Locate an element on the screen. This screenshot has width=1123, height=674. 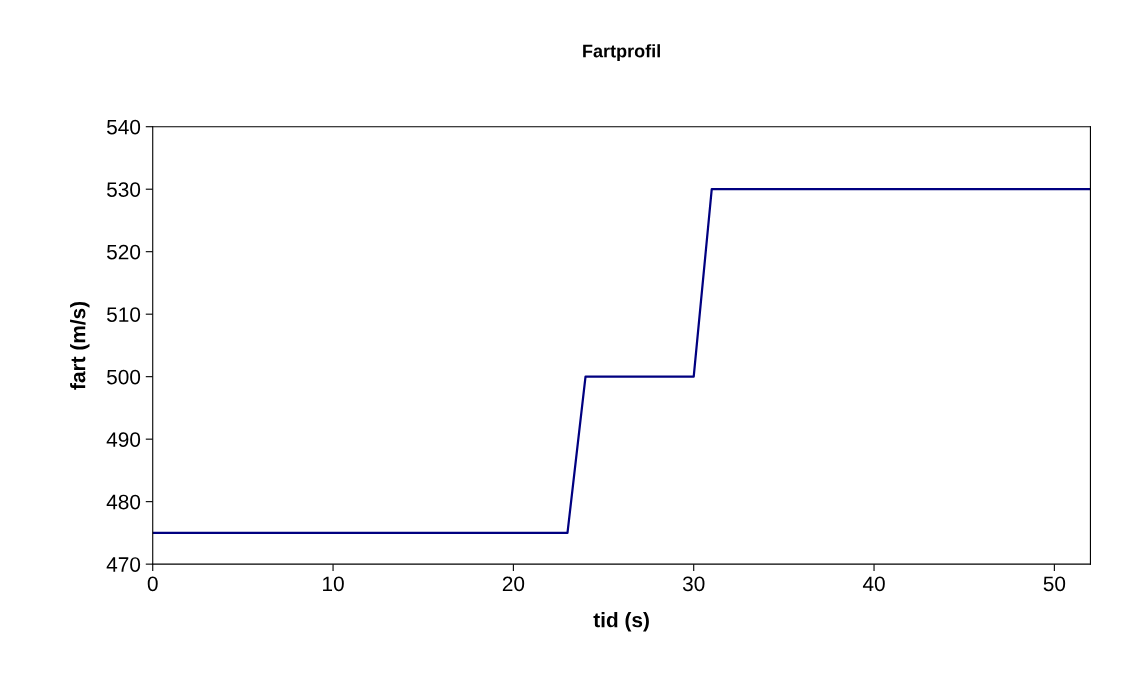
y-tick-label: 530 is located at coordinates (124, 189).